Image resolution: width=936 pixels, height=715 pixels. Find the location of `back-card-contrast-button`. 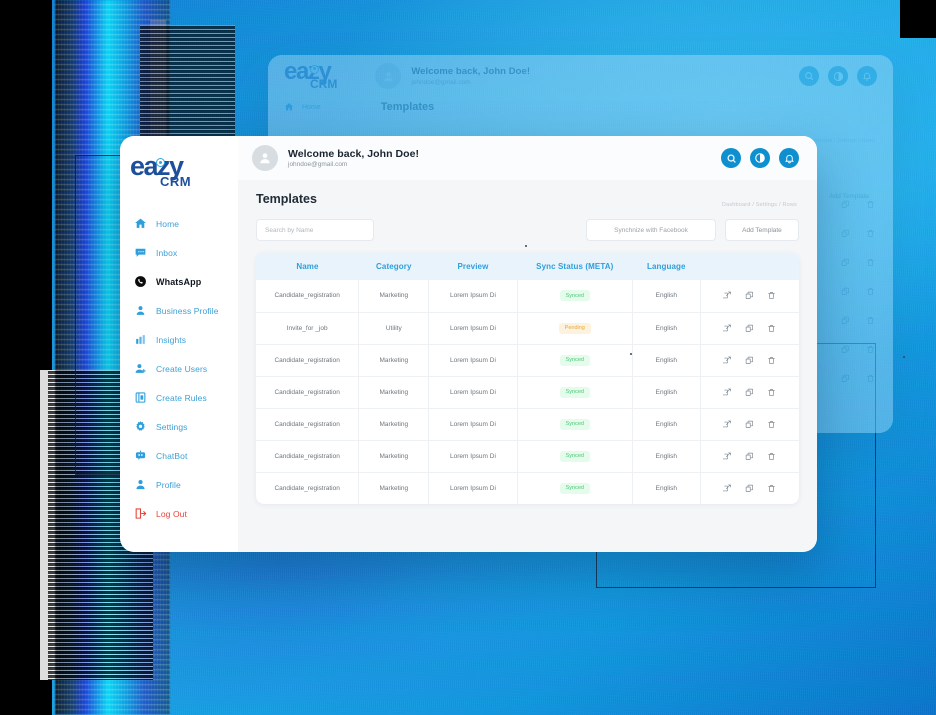

back-card-contrast-button is located at coordinates (838, 76).